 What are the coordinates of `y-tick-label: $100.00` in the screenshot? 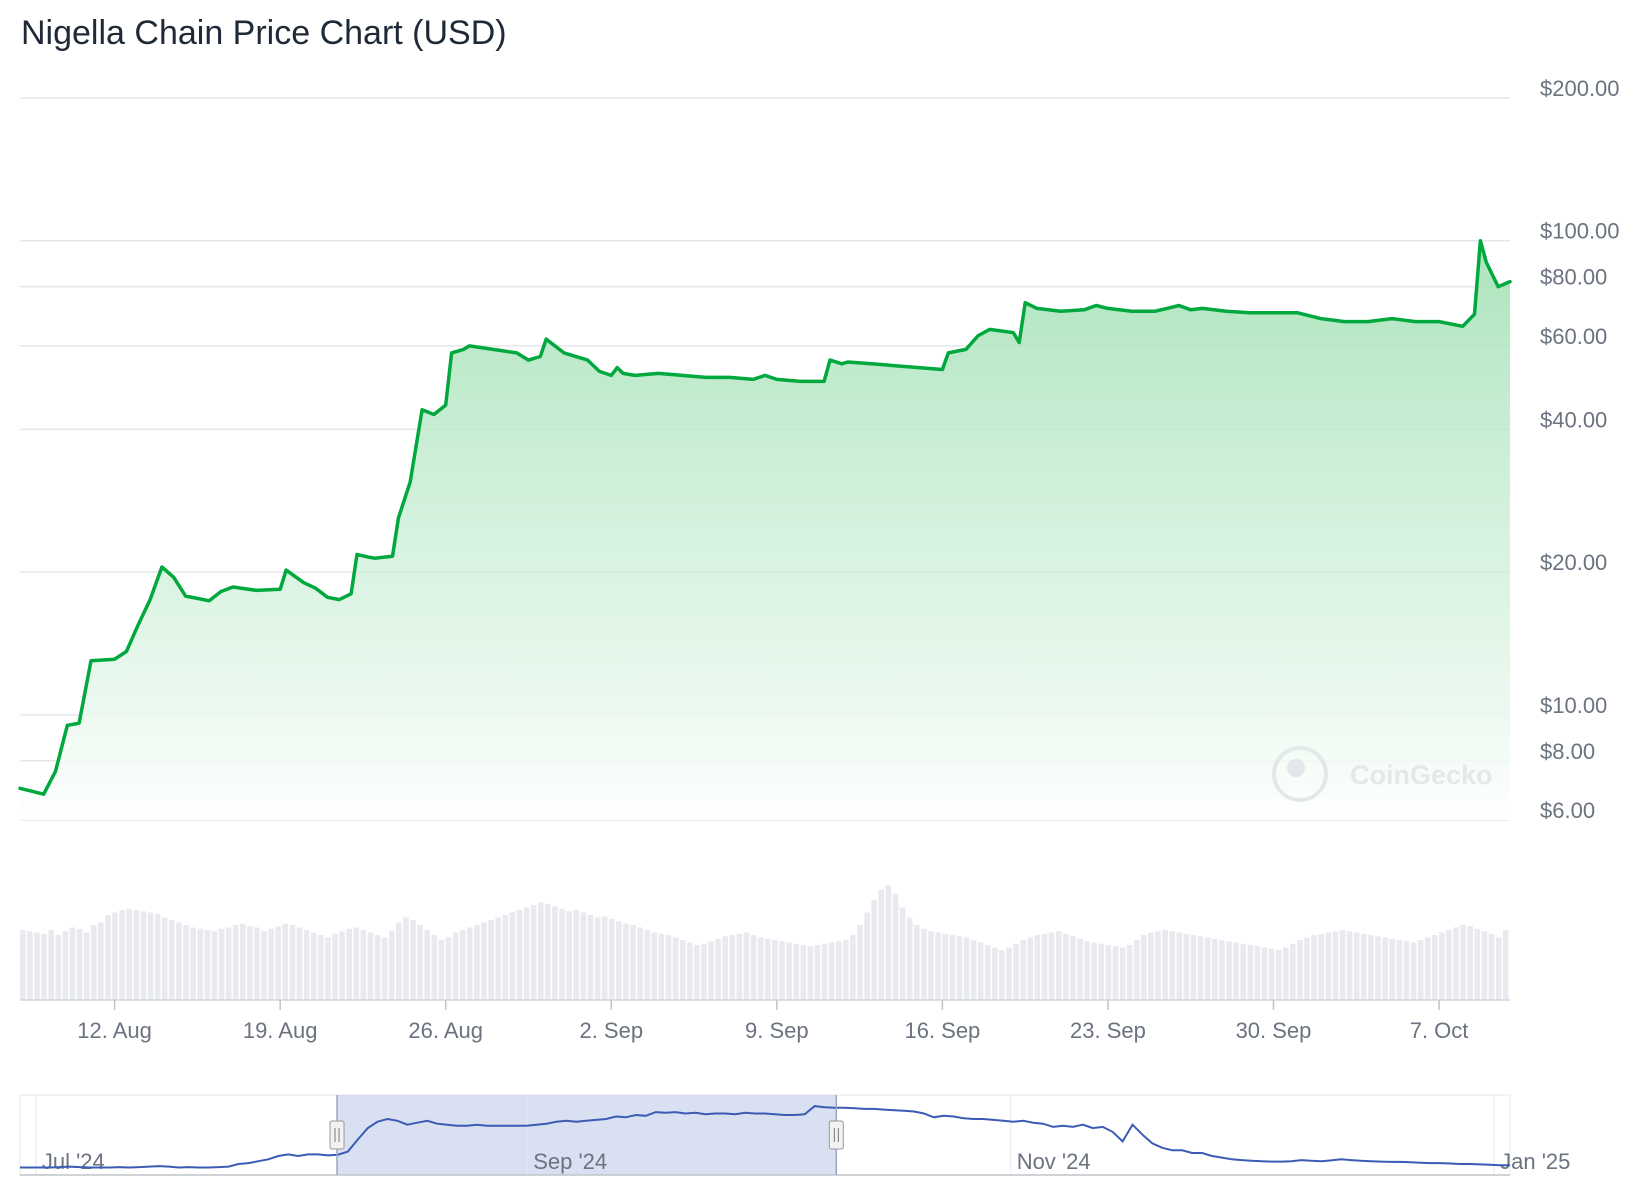 It's located at (1580, 231).